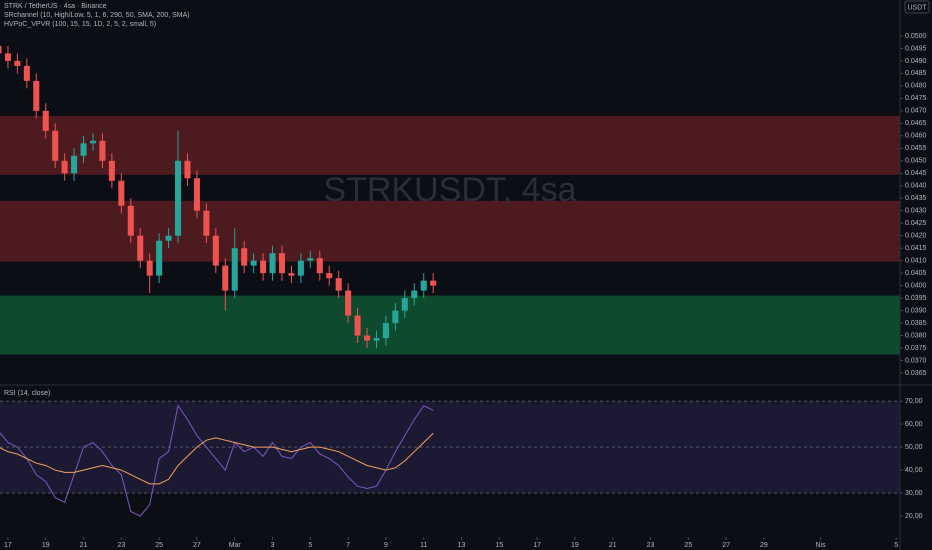  What do you see at coordinates (386, 545) in the screenshot?
I see `x-tick-label: 9` at bounding box center [386, 545].